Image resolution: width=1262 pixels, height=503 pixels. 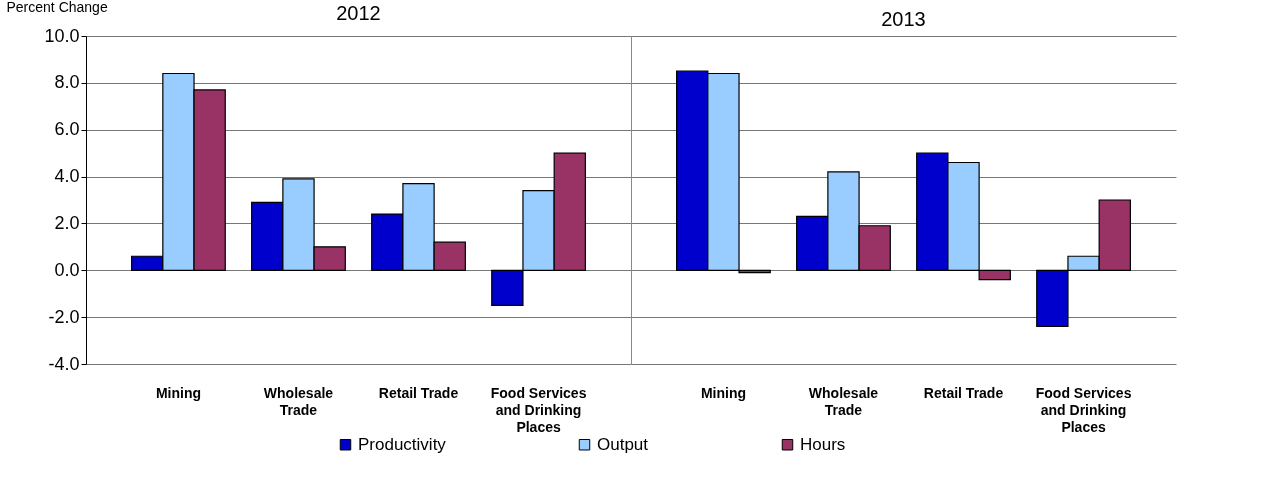 What do you see at coordinates (64, 316) in the screenshot?
I see `y-tick-label: -2.0` at bounding box center [64, 316].